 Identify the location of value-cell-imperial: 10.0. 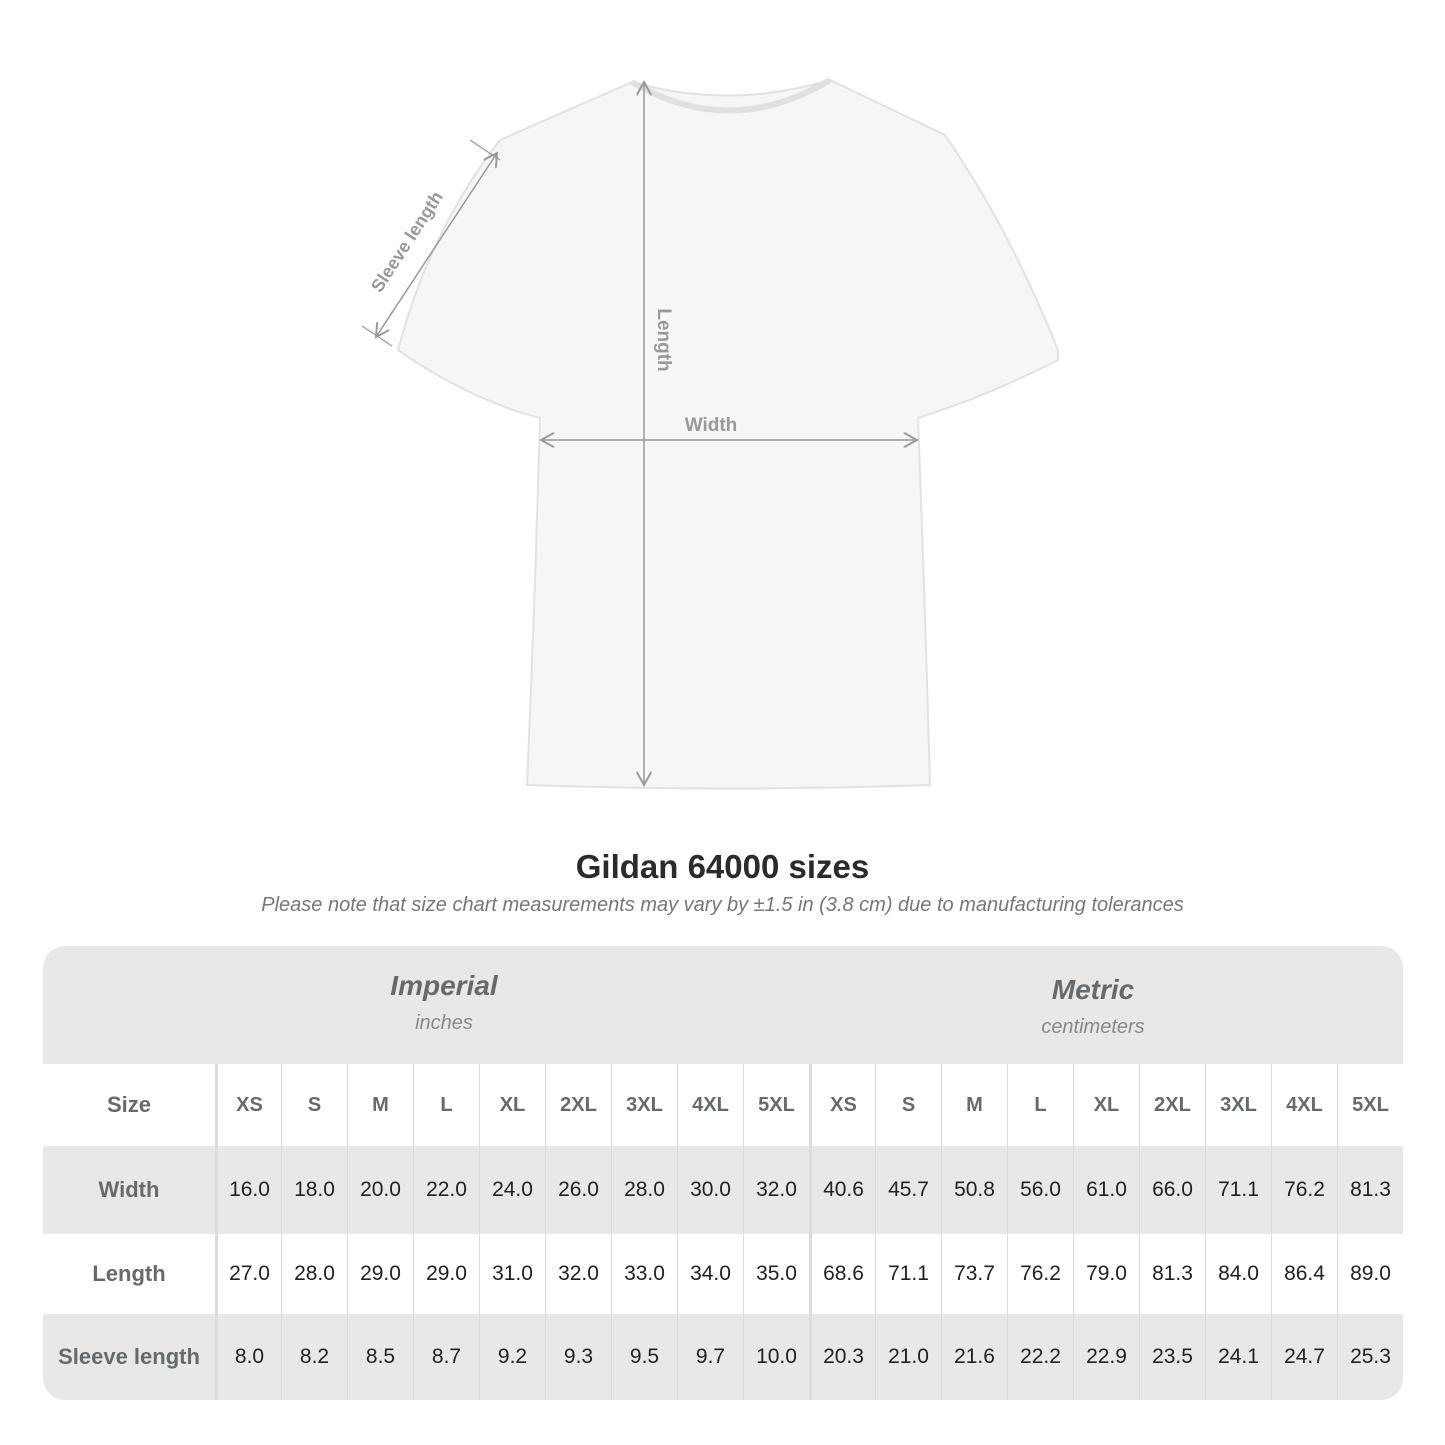
(776, 1357).